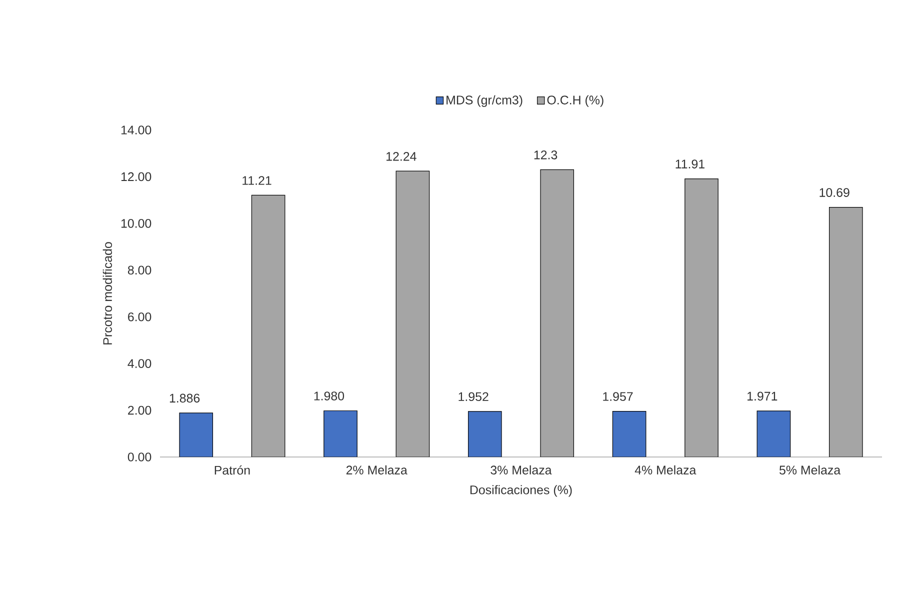  I want to click on data-label: 12.24, so click(401, 156).